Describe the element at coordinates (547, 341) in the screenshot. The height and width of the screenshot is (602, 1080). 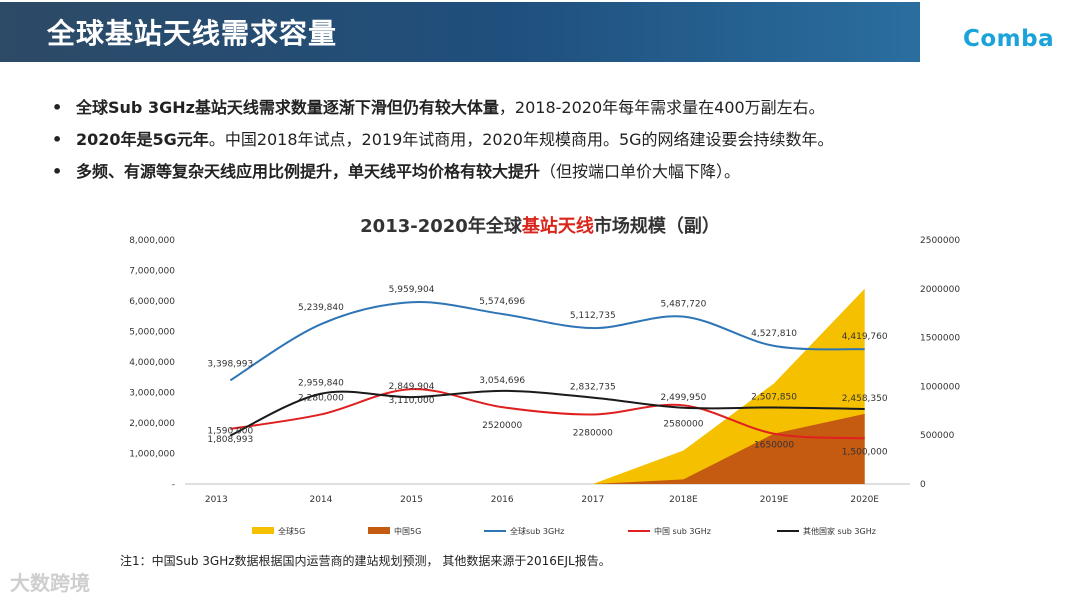
I see `line-global-sub3ghz` at that location.